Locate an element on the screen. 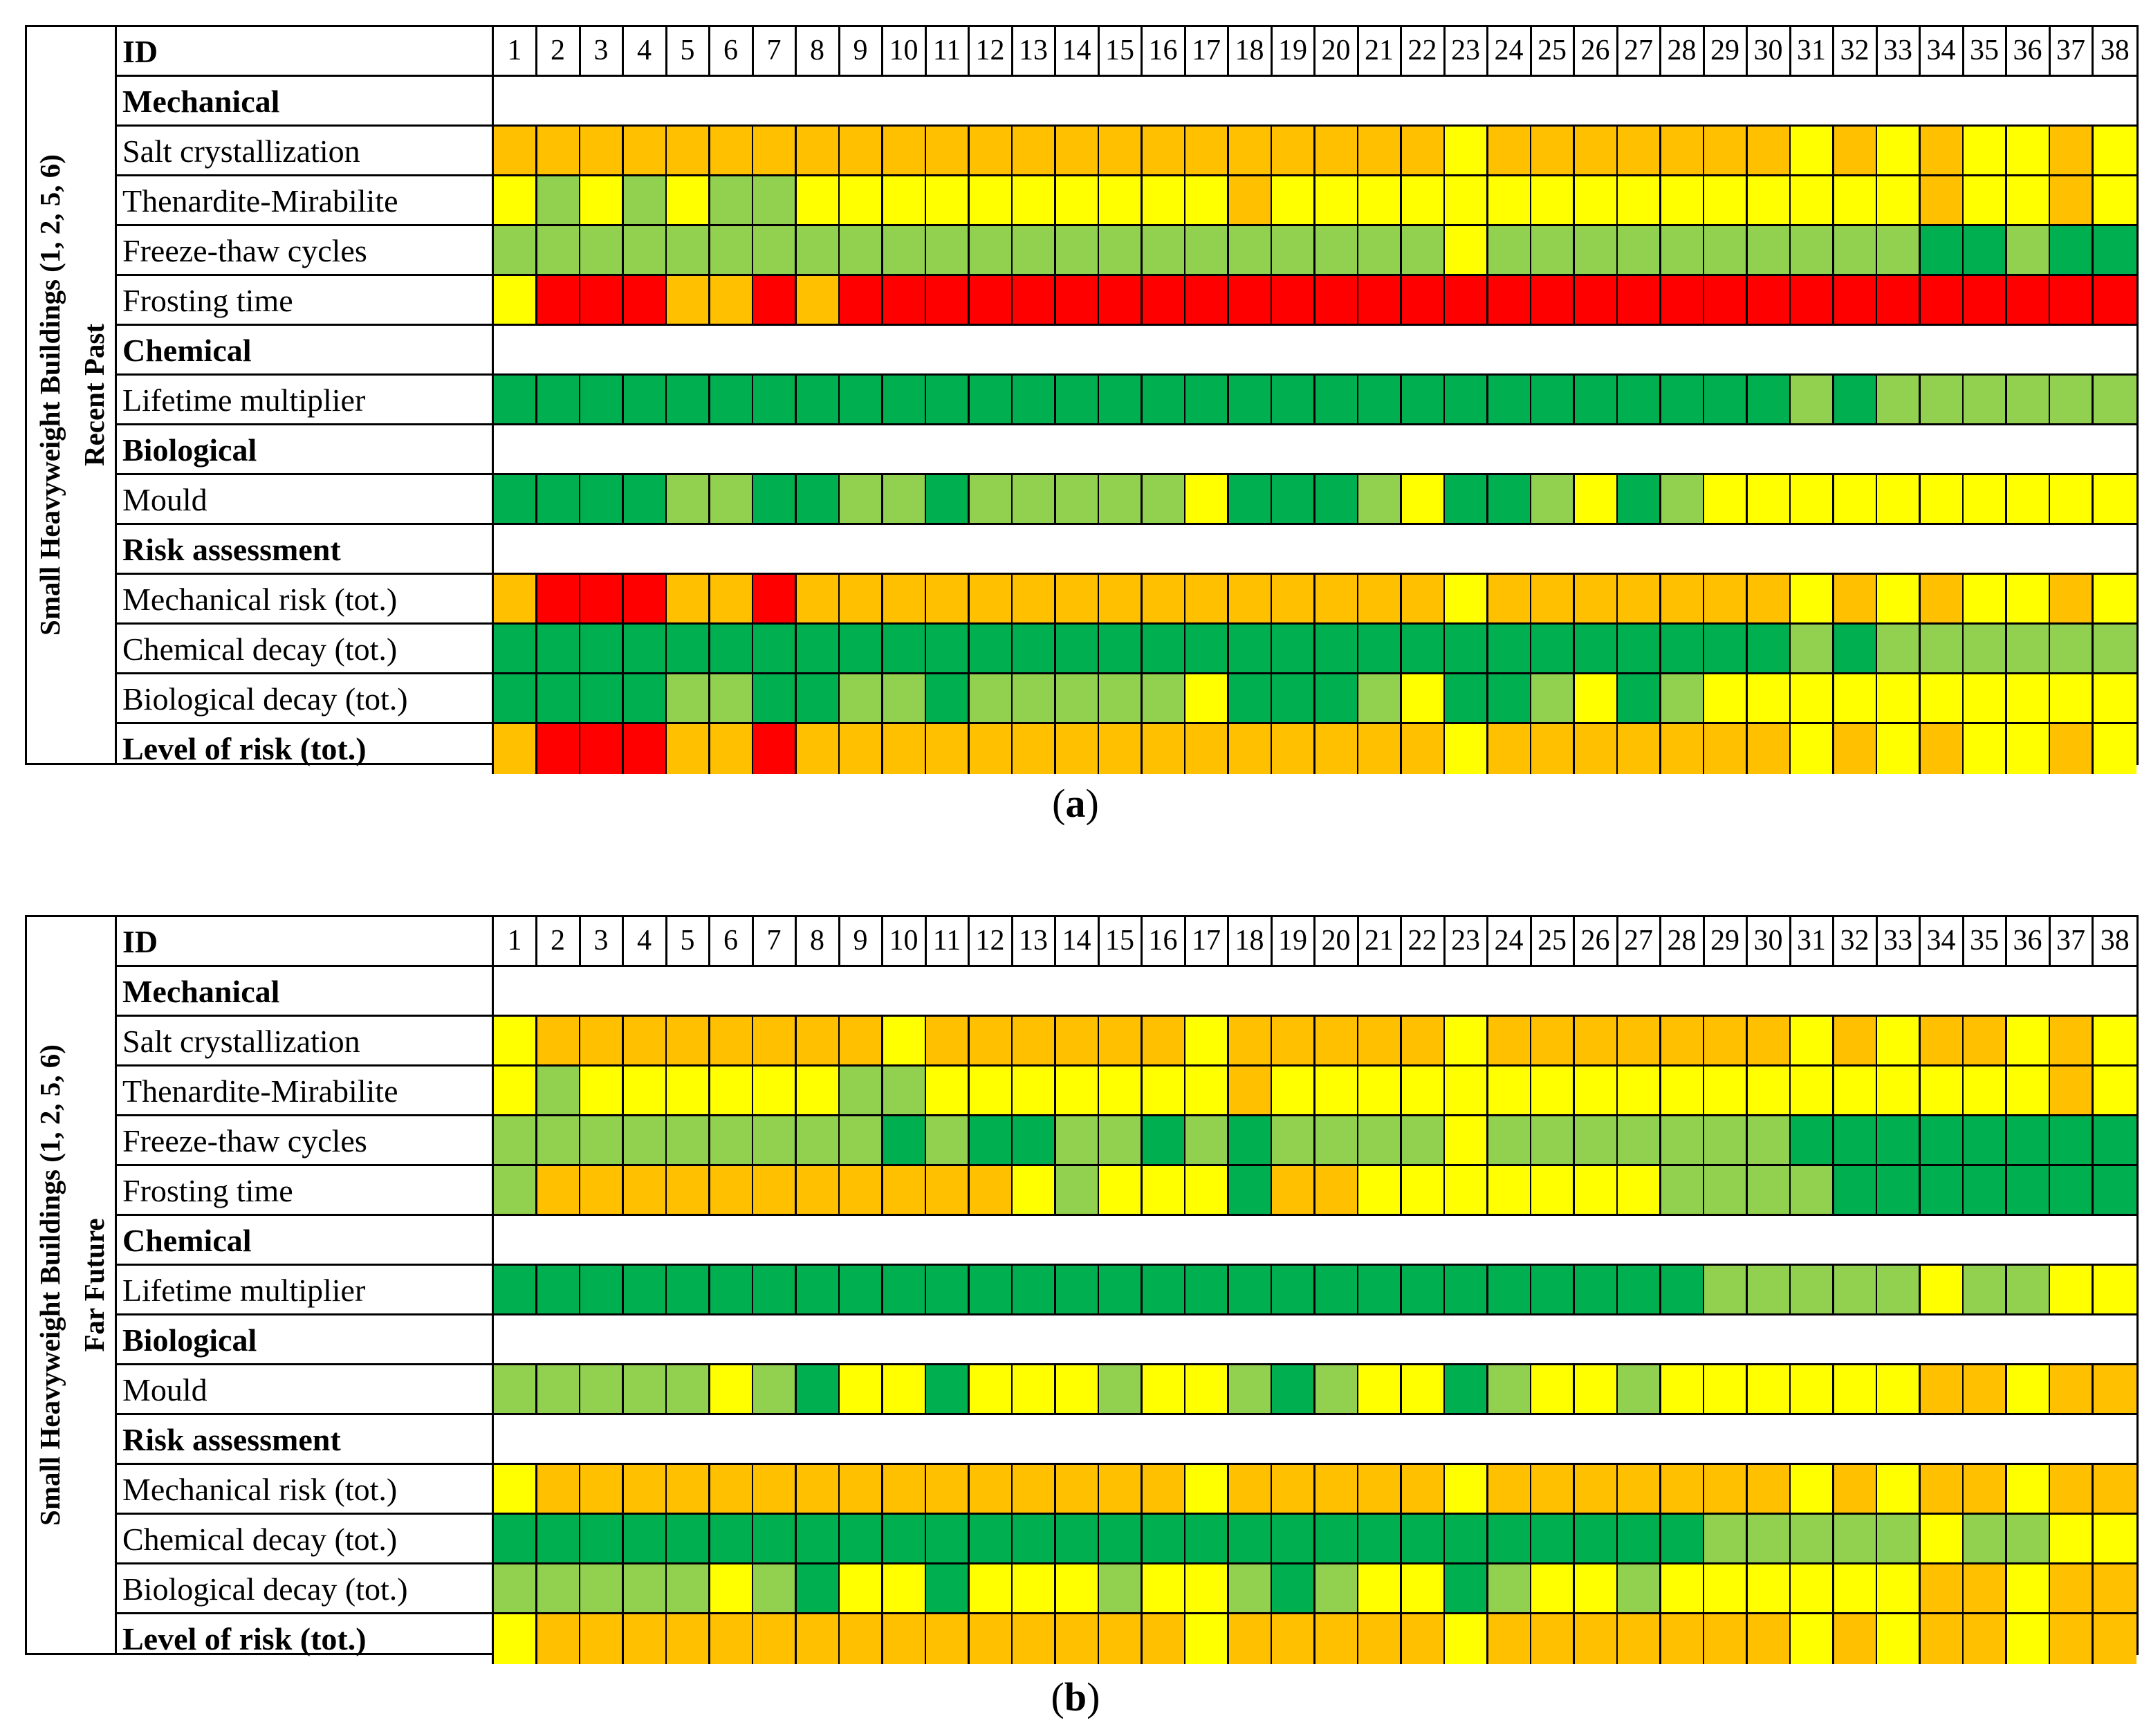  section-label: Mechanical is located at coordinates (305, 102).